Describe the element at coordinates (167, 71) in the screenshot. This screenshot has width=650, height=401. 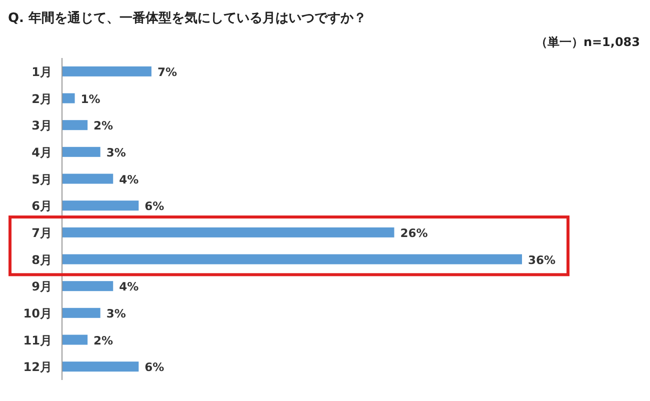
I see `data-label: 7%` at that location.